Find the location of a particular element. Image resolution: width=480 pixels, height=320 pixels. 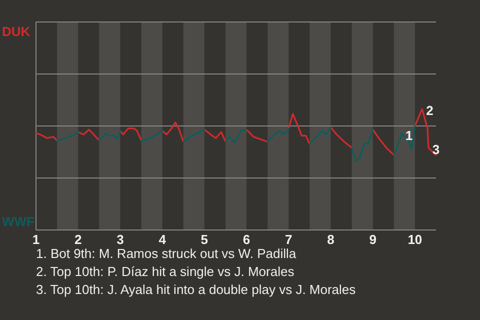

x-tick-label: 10 is located at coordinates (415, 239).